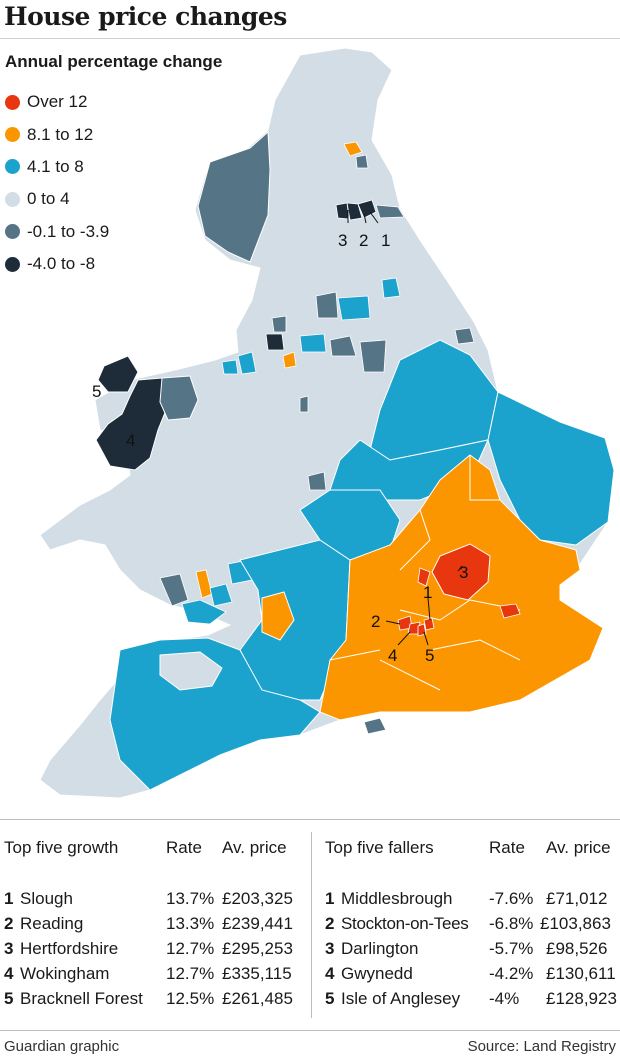 The width and height of the screenshot is (620, 1058). I want to click on table-row: 2 Stockton-on-Tees -6.8% £103,863, so click(468, 924).